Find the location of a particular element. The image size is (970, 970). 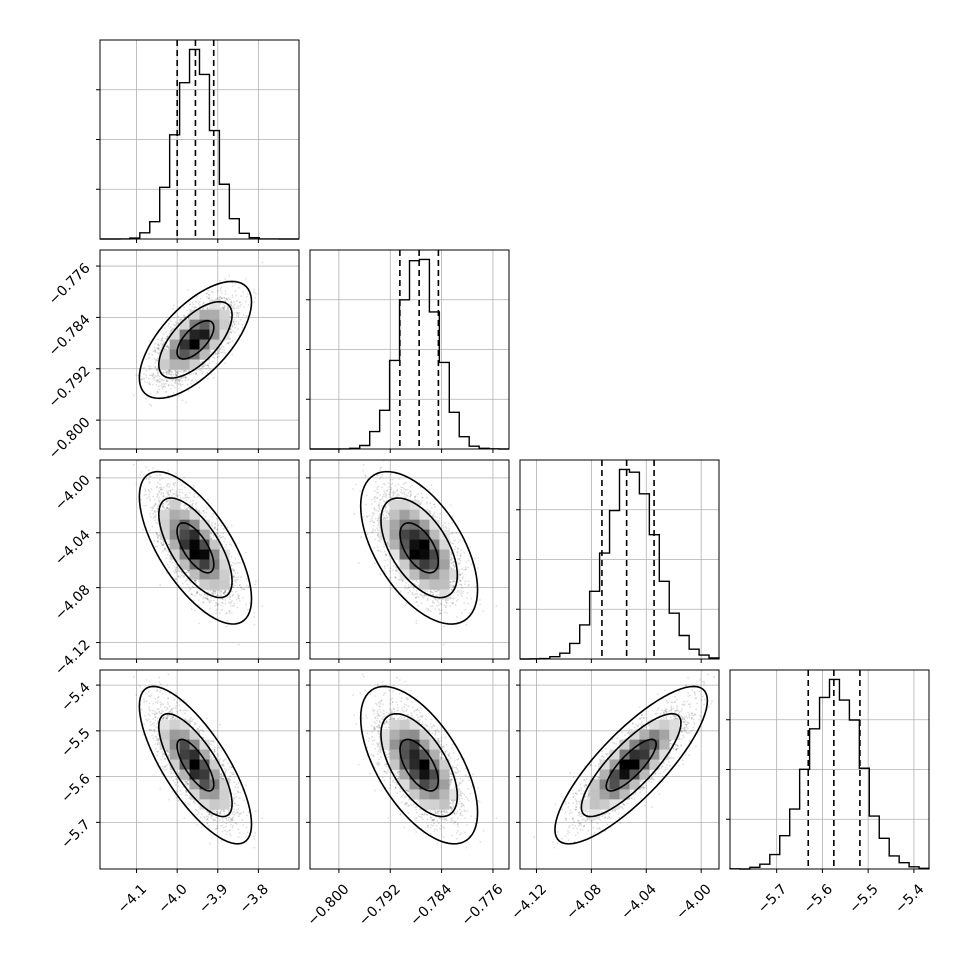

y-tick-label: −0.800 is located at coordinates (70, 438).